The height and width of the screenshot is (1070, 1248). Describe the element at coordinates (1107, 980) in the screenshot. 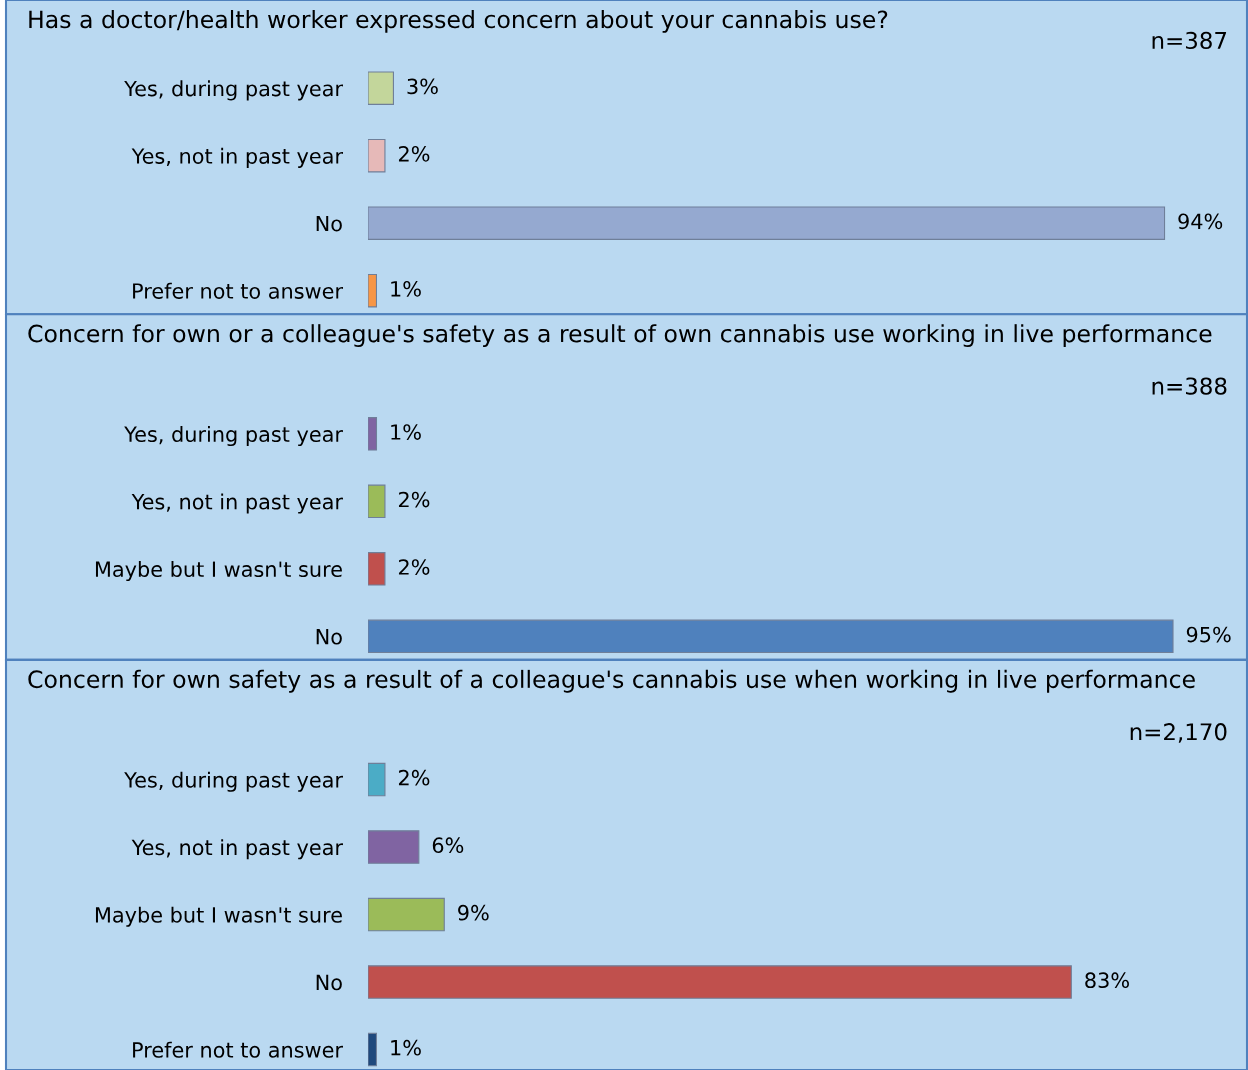

I see `data-label: 83%` at that location.